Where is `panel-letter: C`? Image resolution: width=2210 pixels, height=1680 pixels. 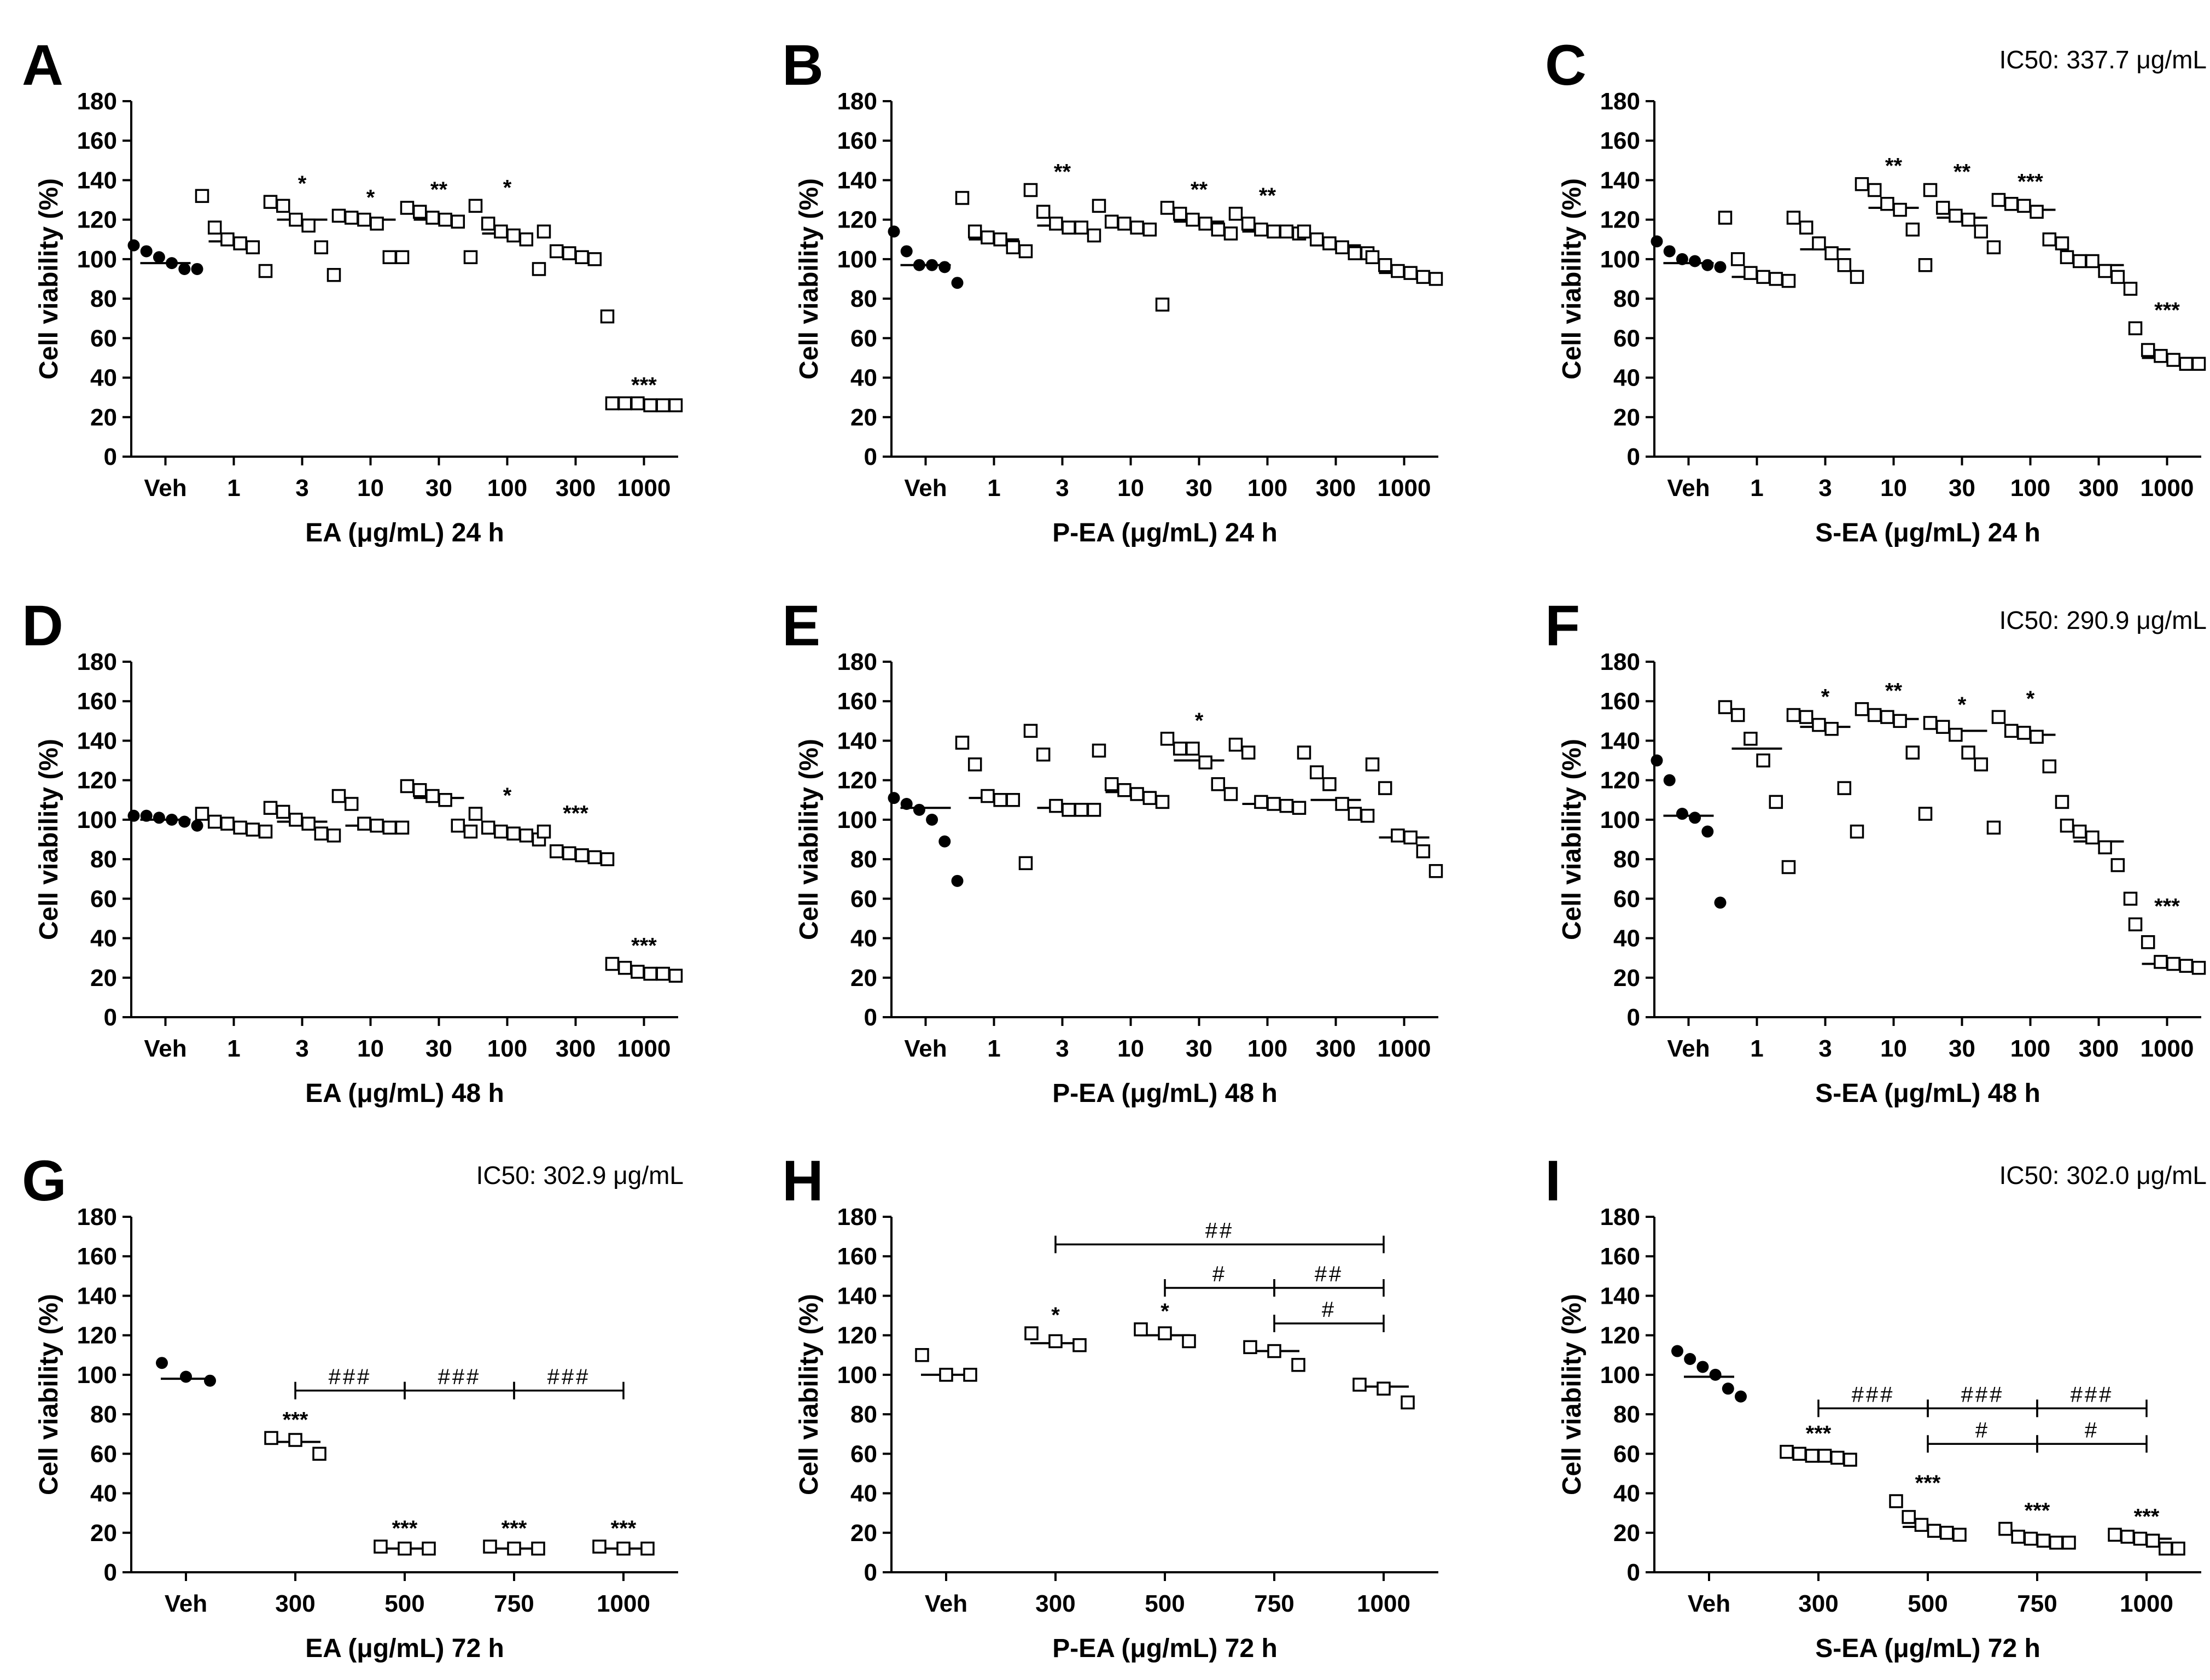 panel-letter: C is located at coordinates (1566, 65).